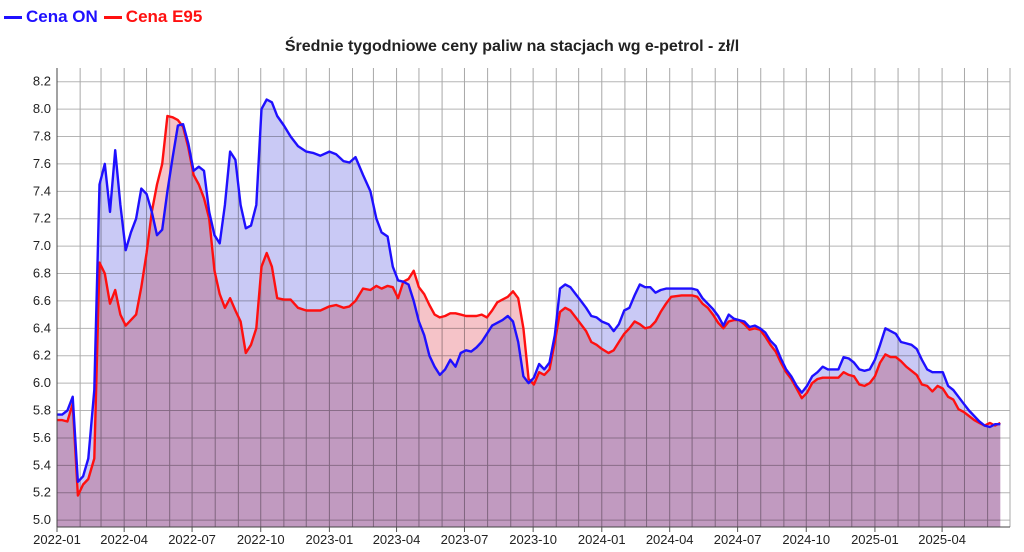 Image resolution: width=1024 pixels, height=552 pixels. I want to click on y-tick-label: 6.0, so click(42, 382).